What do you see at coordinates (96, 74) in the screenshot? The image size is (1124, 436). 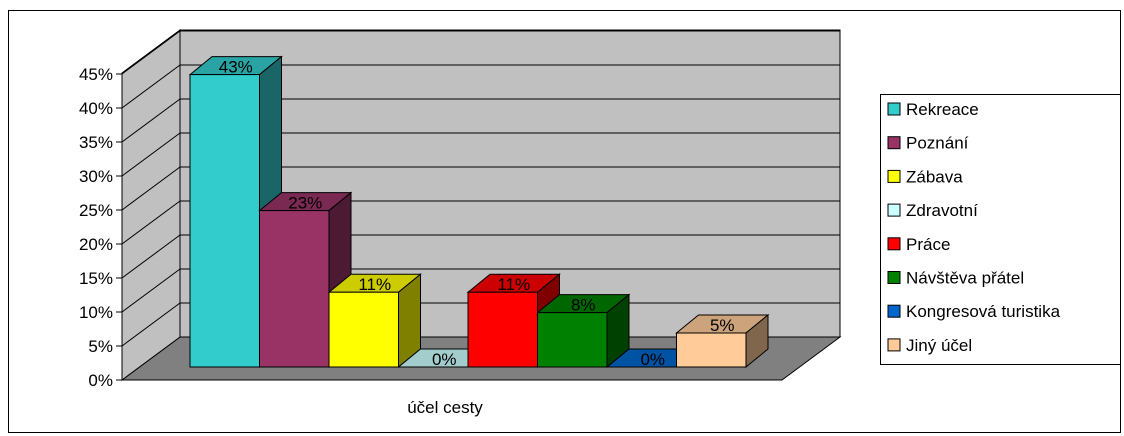 I see `y-tick-label: 45%` at bounding box center [96, 74].